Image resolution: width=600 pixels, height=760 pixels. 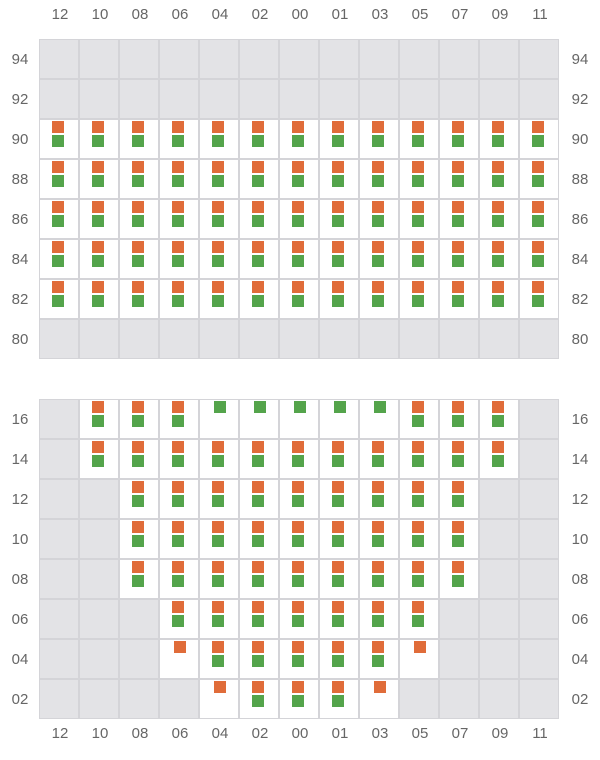 I want to click on y-tick-label-left: 82, so click(x=20, y=299).